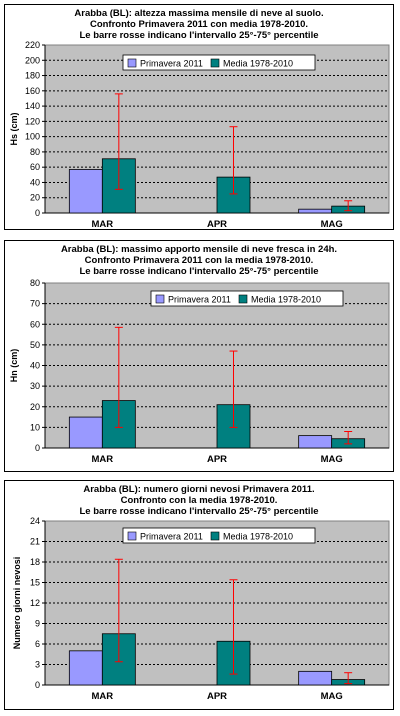 Image resolution: width=400 pixels, height=716 pixels. I want to click on y-axis-label: Numero giorni nevosi, so click(17, 603).